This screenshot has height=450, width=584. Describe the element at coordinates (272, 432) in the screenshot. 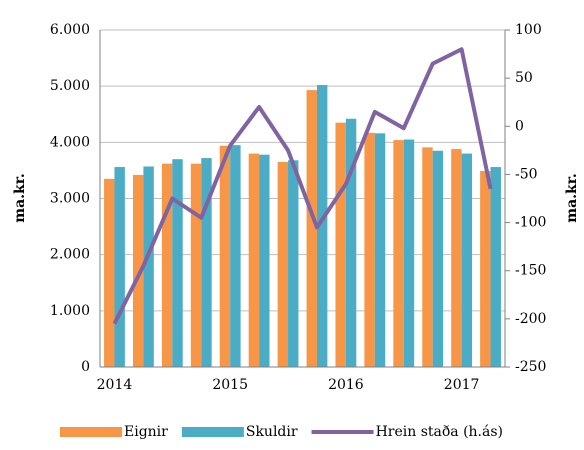

I see `legend-label: Skuldir` at that location.